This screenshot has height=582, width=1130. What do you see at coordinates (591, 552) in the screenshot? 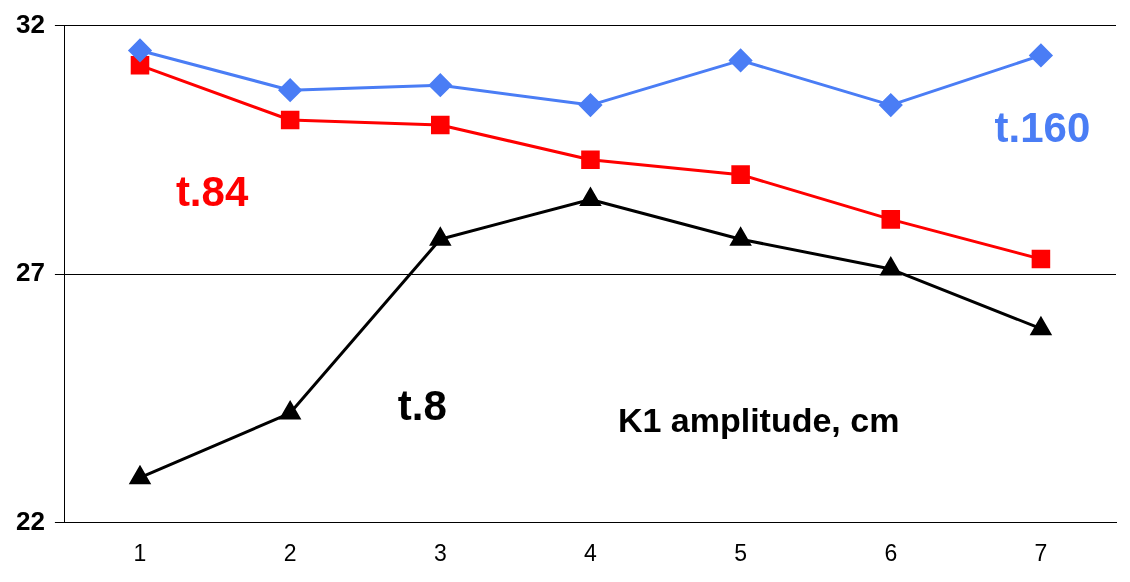
I see `x-tick-label: 4` at bounding box center [591, 552].